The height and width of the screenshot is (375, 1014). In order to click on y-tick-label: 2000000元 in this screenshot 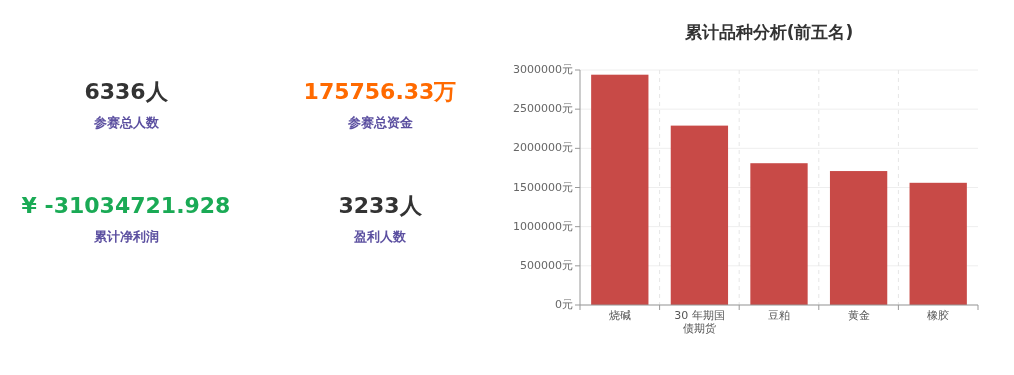, I will do `click(543, 148)`.